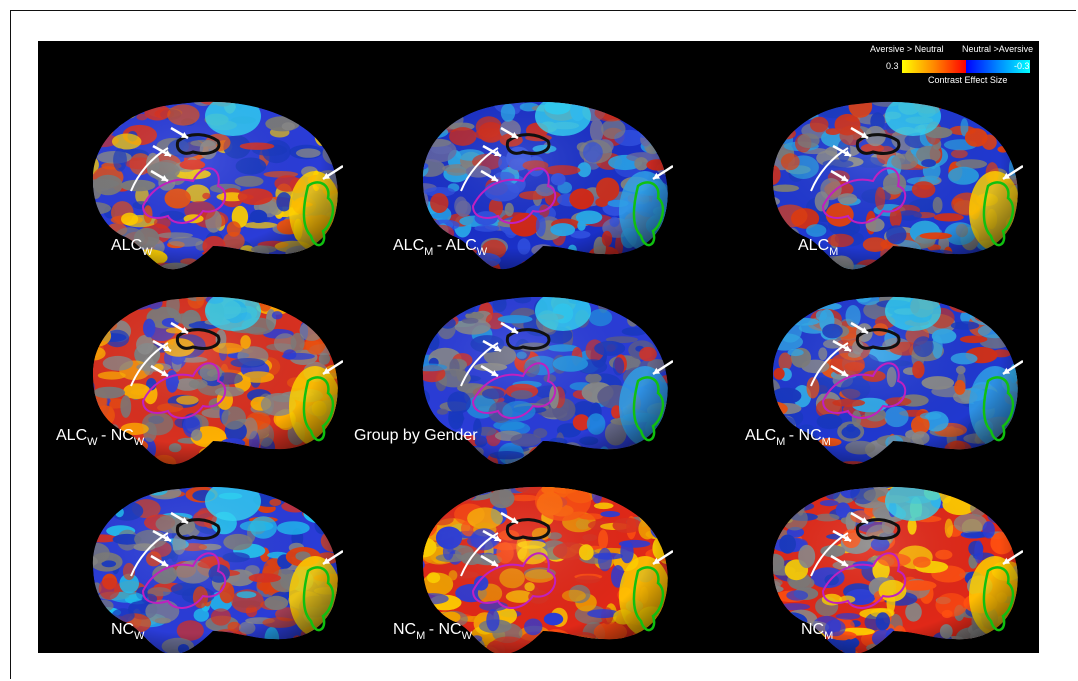 This screenshot has height=681, width=1078. I want to click on legend-left-title: Aversive > Neutral, so click(907, 49).